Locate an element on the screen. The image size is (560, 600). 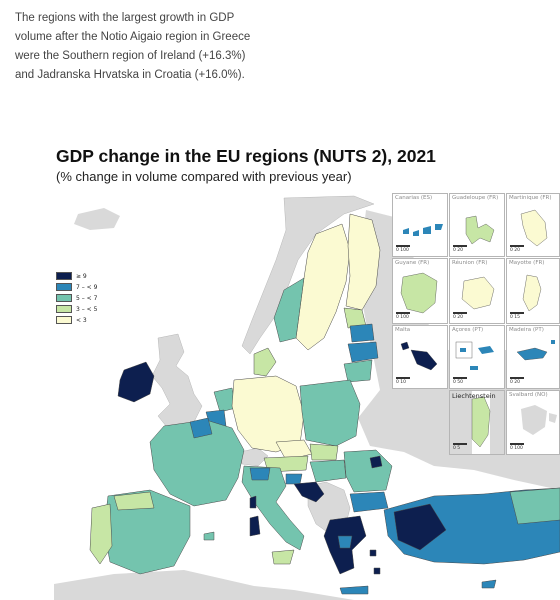
inset-acores: Açores (PT) 0 50 is located at coordinates (477, 357).